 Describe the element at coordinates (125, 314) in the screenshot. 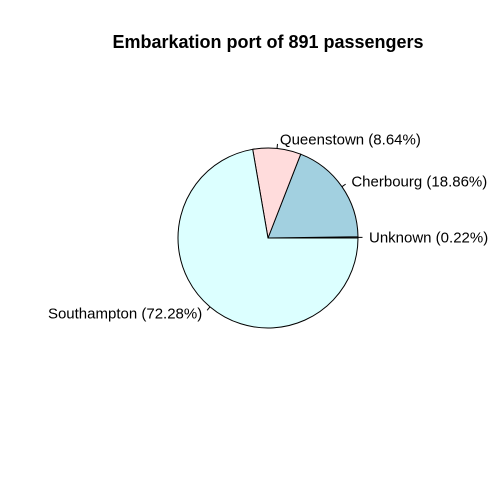

I see `slice-label-southampton: Southampton (72.28%)` at that location.